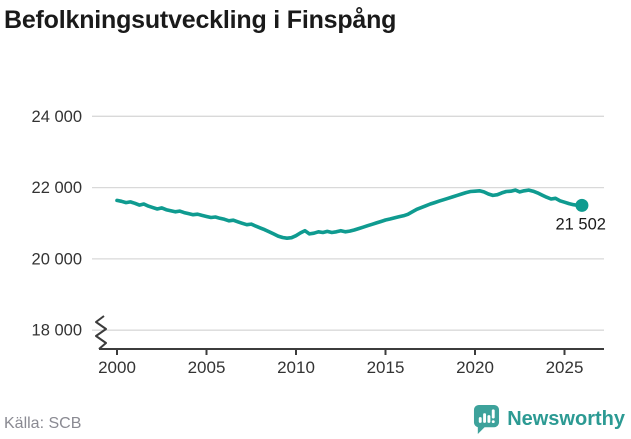  What do you see at coordinates (57, 188) in the screenshot?
I see `y-tick-label: 22 000` at bounding box center [57, 188].